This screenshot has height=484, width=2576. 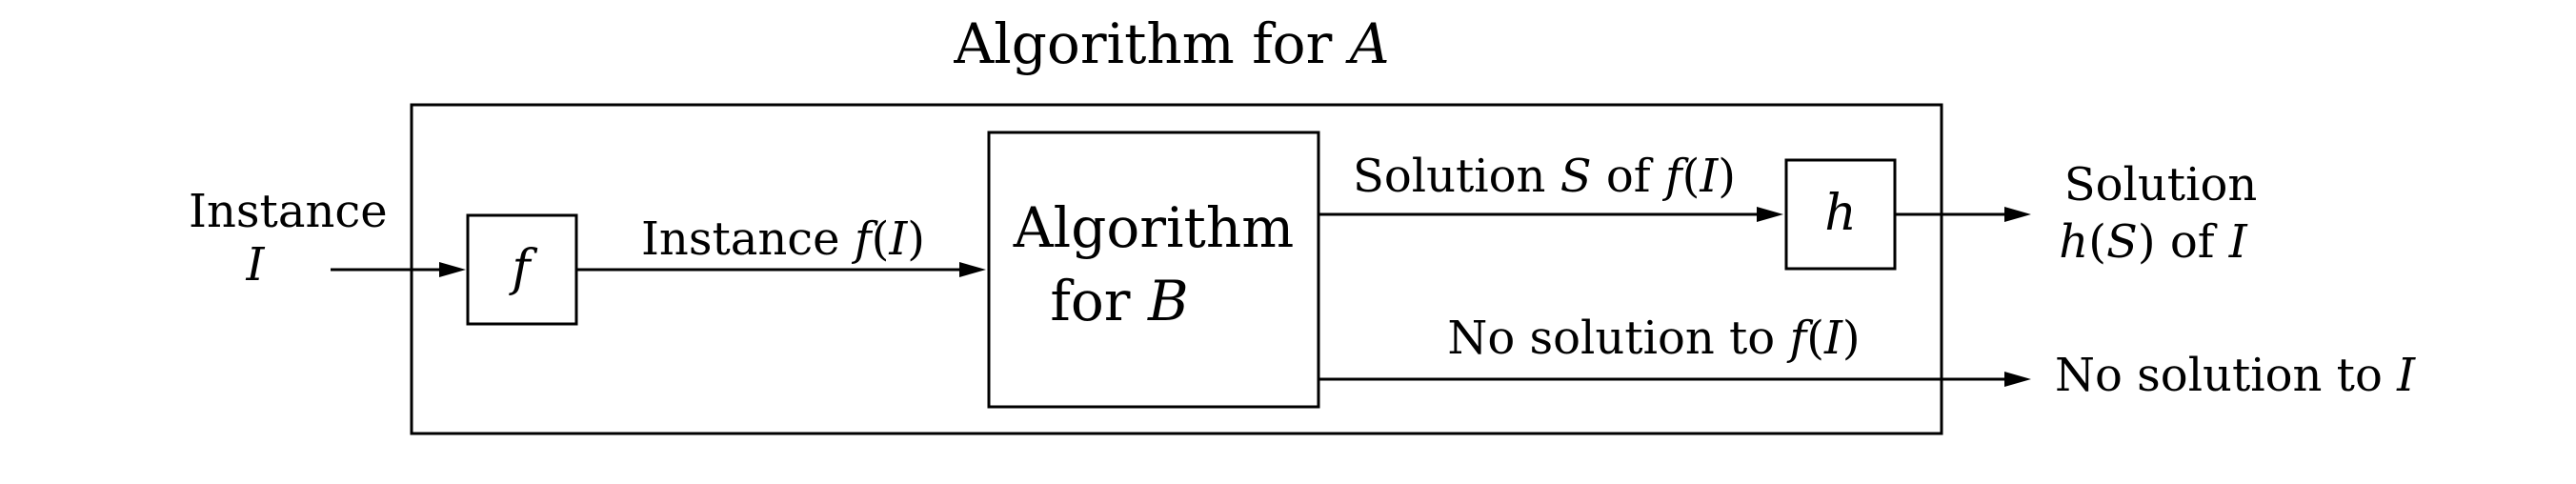 I want to click on input-label-var: I, so click(x=256, y=265).